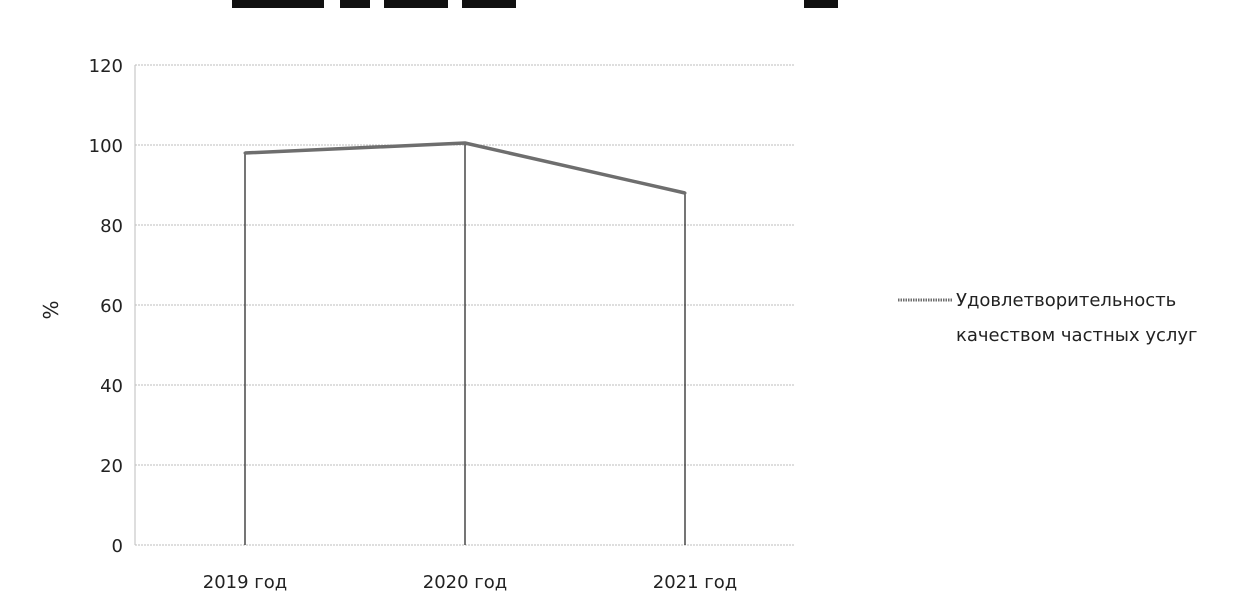  What do you see at coordinates (1066, 300) in the screenshot?
I see `legend-entry-line-1: Удовлетворительность` at bounding box center [1066, 300].